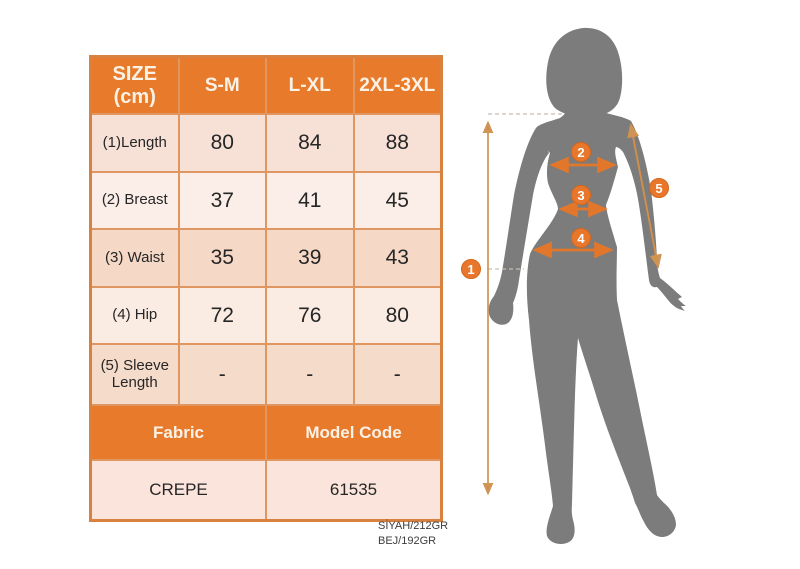 The height and width of the screenshot is (569, 800). I want to click on size-value: 43, so click(397, 258).